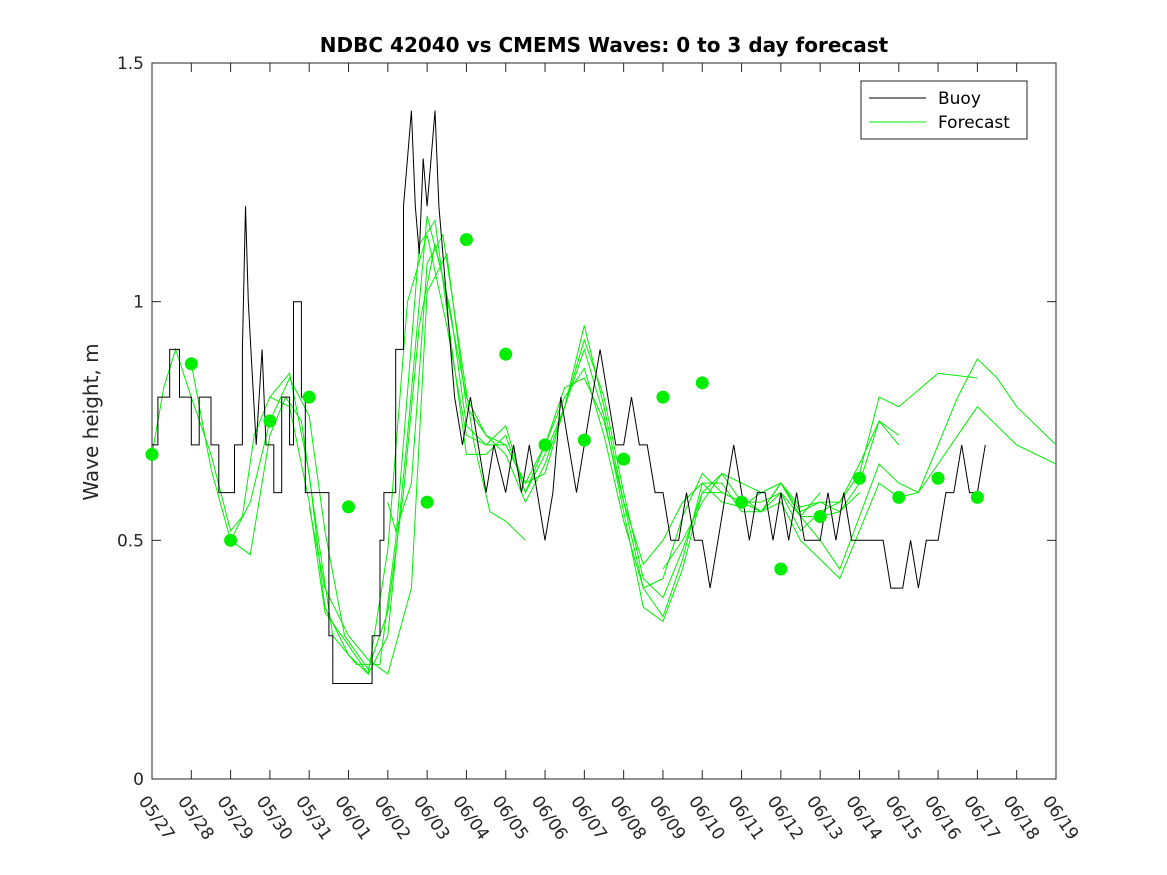 The height and width of the screenshot is (875, 1167). Describe the element at coordinates (274, 818) in the screenshot. I see `x-tick-label: 05/30` at that location.